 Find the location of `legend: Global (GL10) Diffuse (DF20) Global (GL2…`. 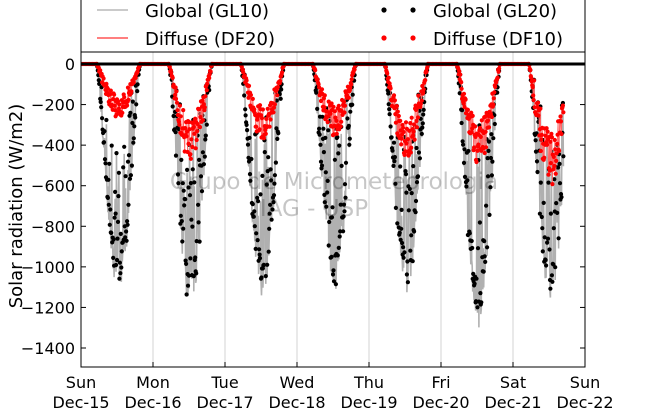

legend: Global (GL10) Diffuse (DF20) Global (GL2… is located at coordinates (333, 26).